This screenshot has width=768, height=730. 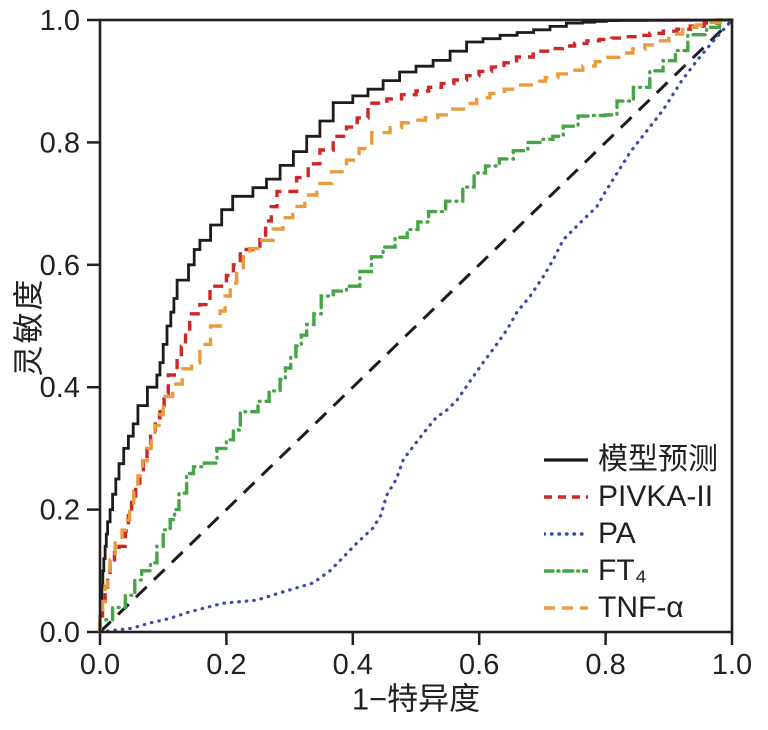 What do you see at coordinates (617, 533) in the screenshot?
I see `legend-label-pa: PA` at bounding box center [617, 533].